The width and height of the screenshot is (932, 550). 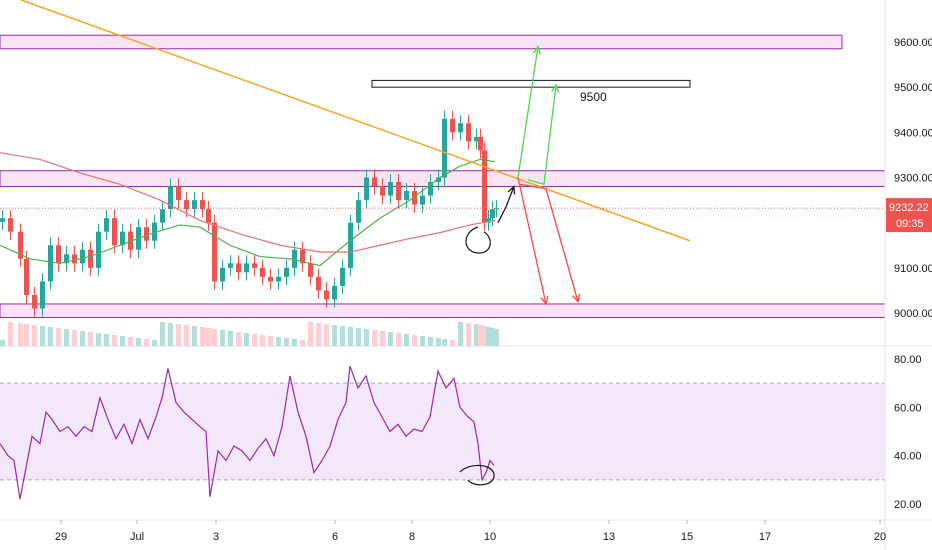 What do you see at coordinates (593, 97) in the screenshot?
I see `target-label: 9500` at bounding box center [593, 97].